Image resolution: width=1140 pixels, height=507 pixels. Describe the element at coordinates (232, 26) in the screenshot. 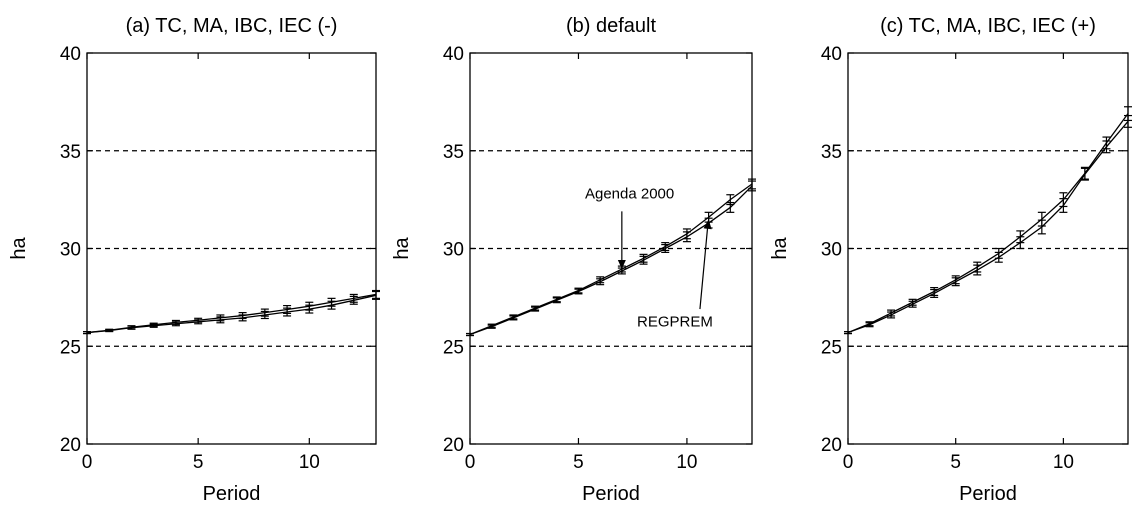

I see `chart-title: (a) TC, MA, IBC, IEC (-)` at that location.